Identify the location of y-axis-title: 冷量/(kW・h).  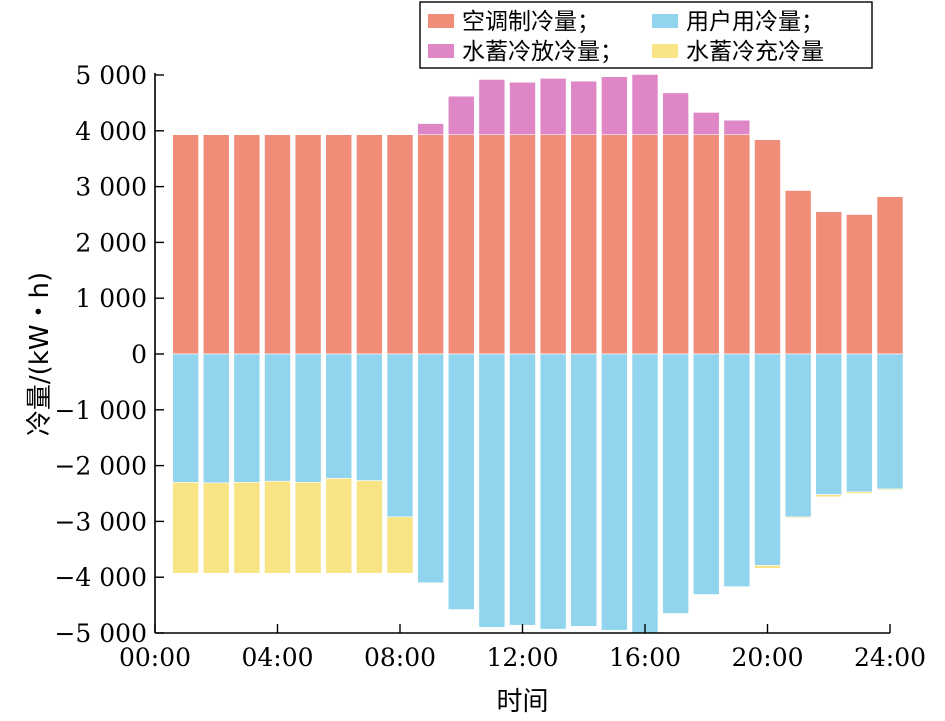
(40, 354).